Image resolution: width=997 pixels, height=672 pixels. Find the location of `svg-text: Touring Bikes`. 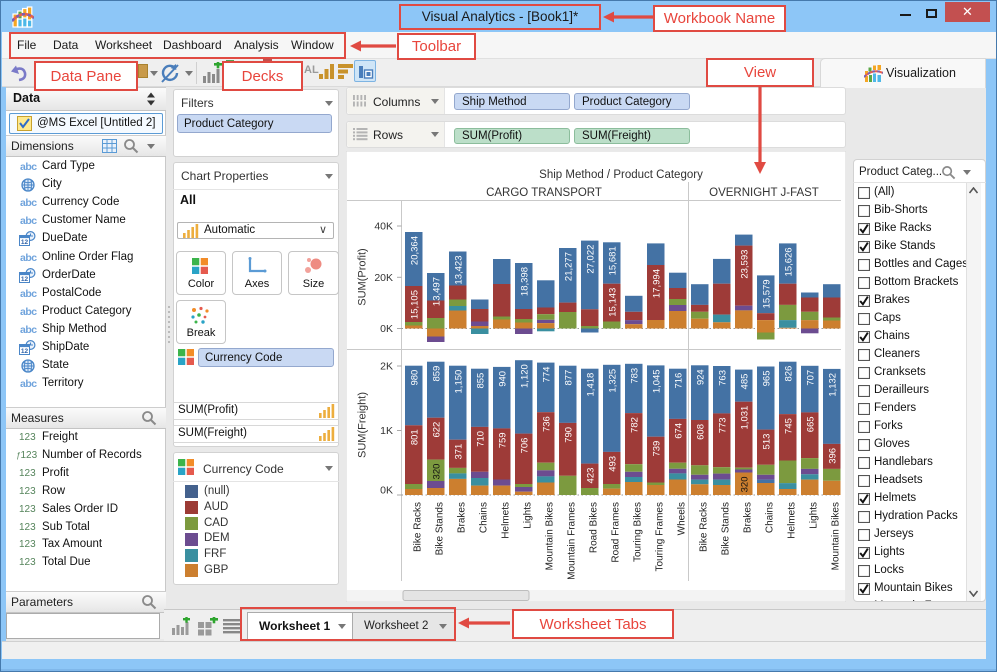

svg-text: Touring Bikes is located at coordinates (638, 532).